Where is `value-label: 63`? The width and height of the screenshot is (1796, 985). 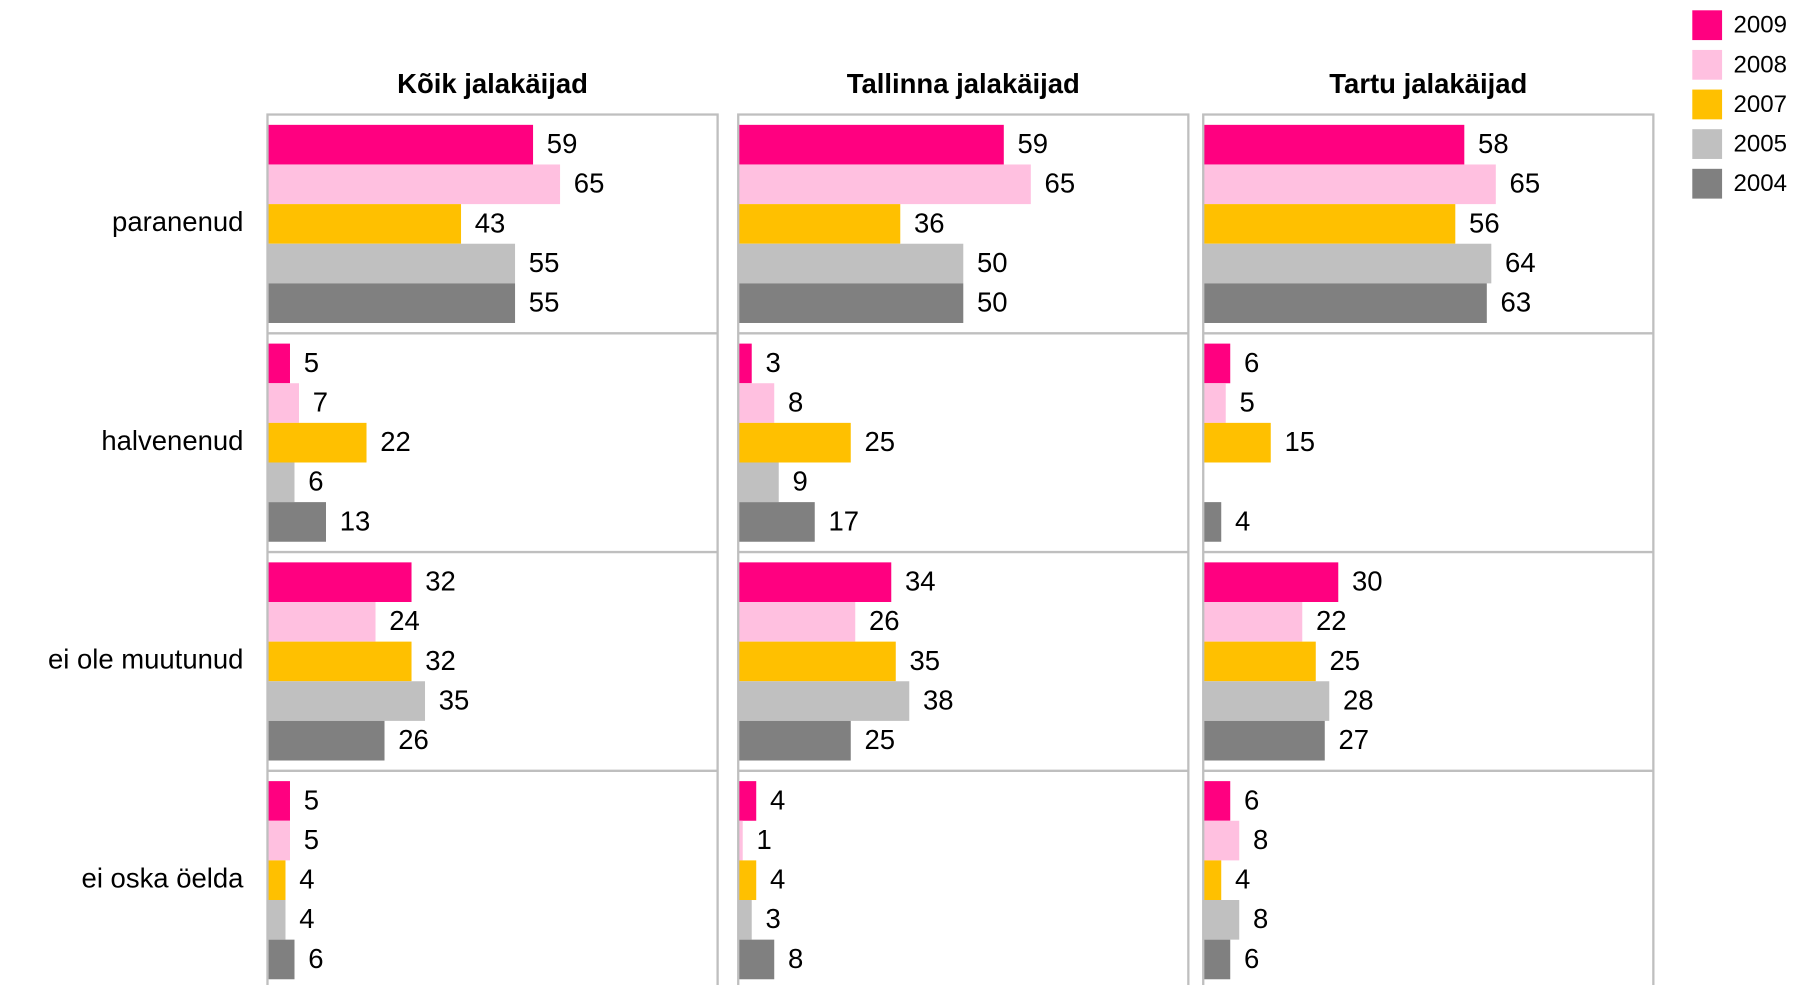 value-label: 63 is located at coordinates (1516, 302).